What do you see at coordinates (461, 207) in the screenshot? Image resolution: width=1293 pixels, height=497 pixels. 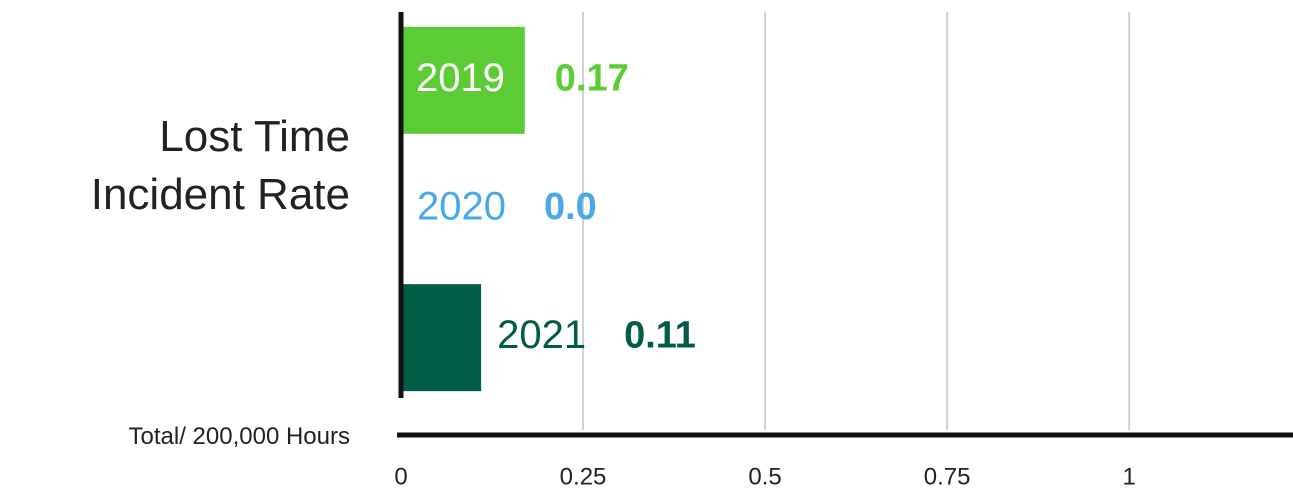 I see `category-label: 2020` at bounding box center [461, 207].